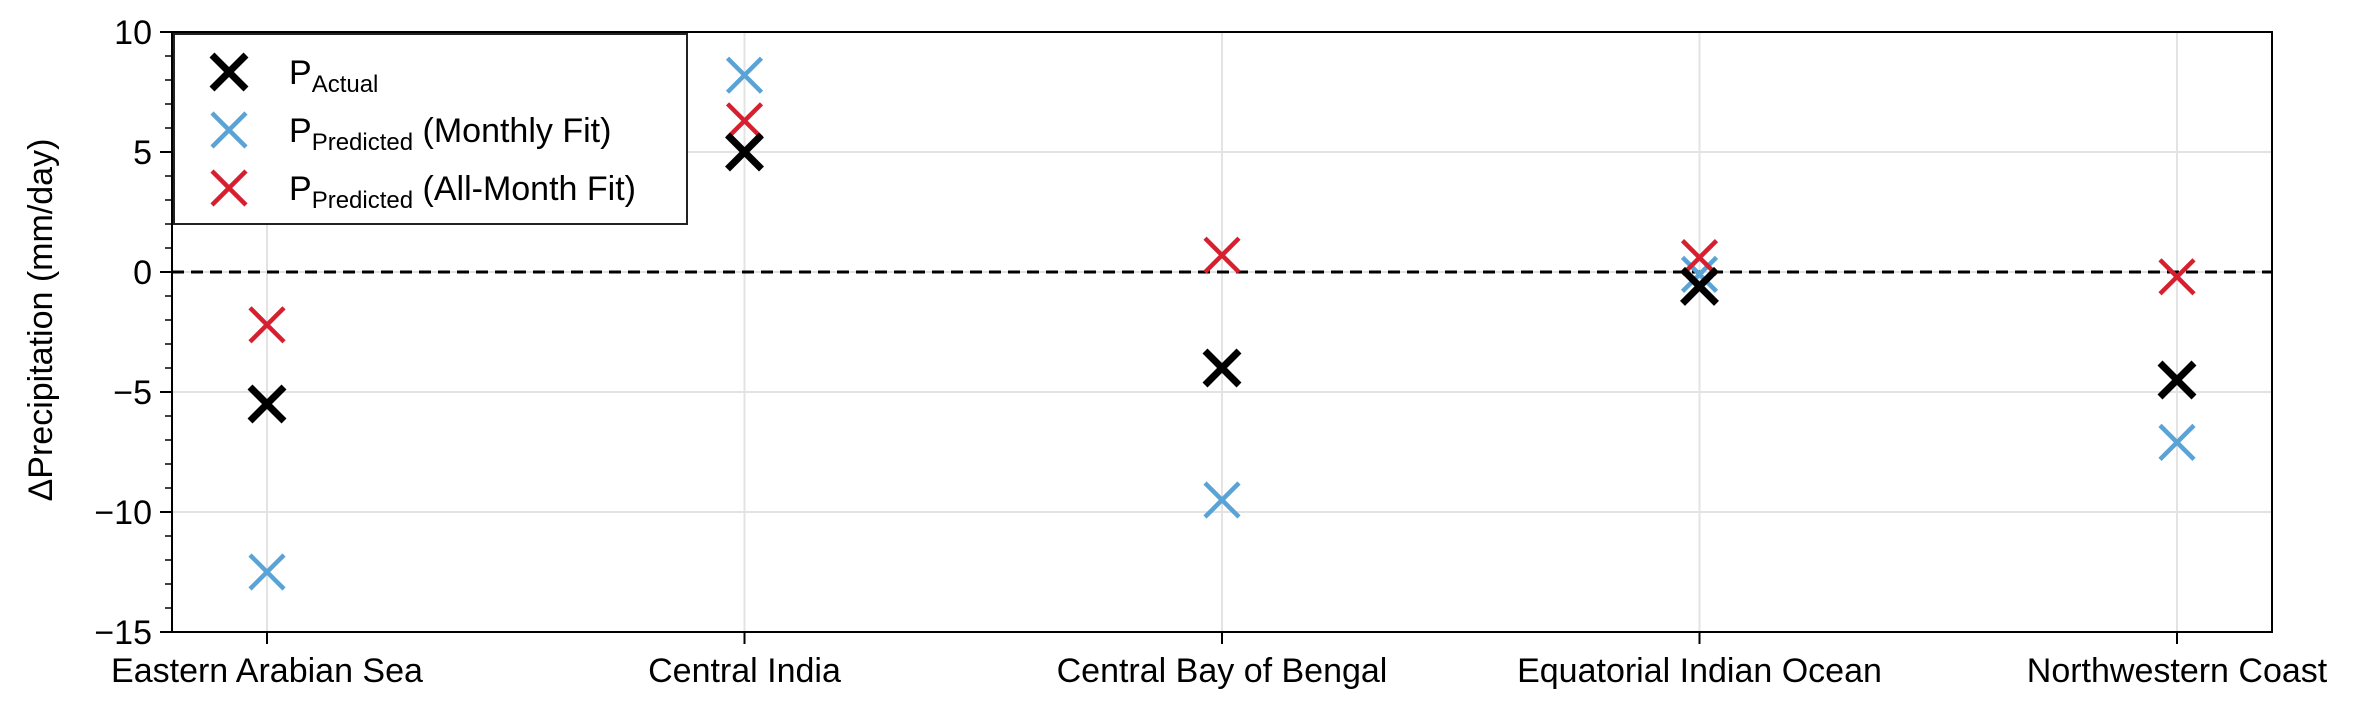  Describe the element at coordinates (744, 671) in the screenshot. I see `x-tick-label-1: Central India` at that location.